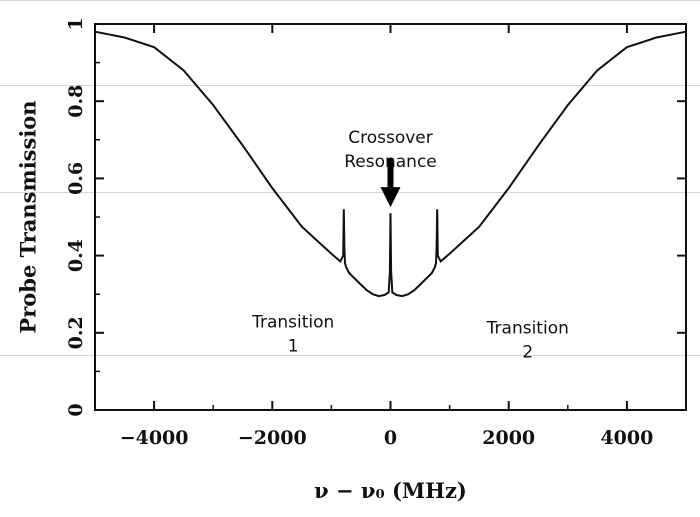 This screenshot has width=700, height=517. I want to click on annotation-transition-2: Transition 2, so click(527, 340).